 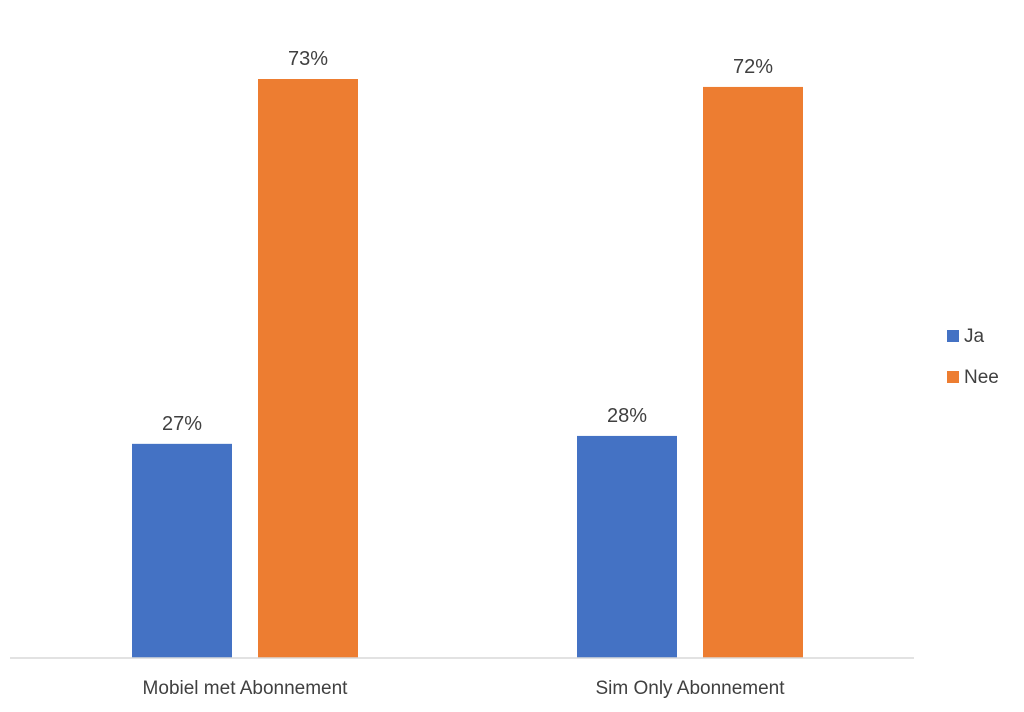 I want to click on data-label-nee-2: 72%, so click(x=753, y=67).